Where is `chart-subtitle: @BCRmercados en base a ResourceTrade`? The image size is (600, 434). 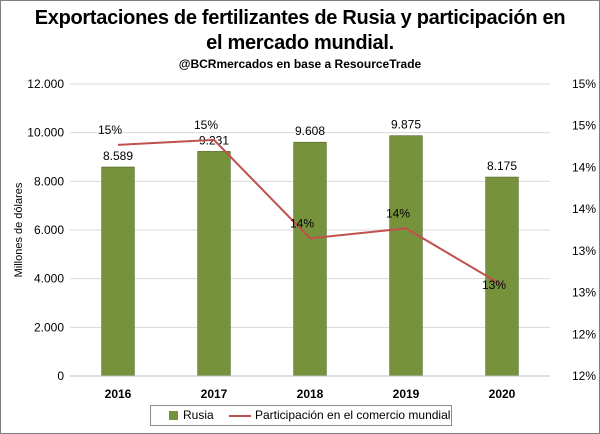 chart-subtitle: @BCRmercados en base a ResourceTrade is located at coordinates (300, 64).